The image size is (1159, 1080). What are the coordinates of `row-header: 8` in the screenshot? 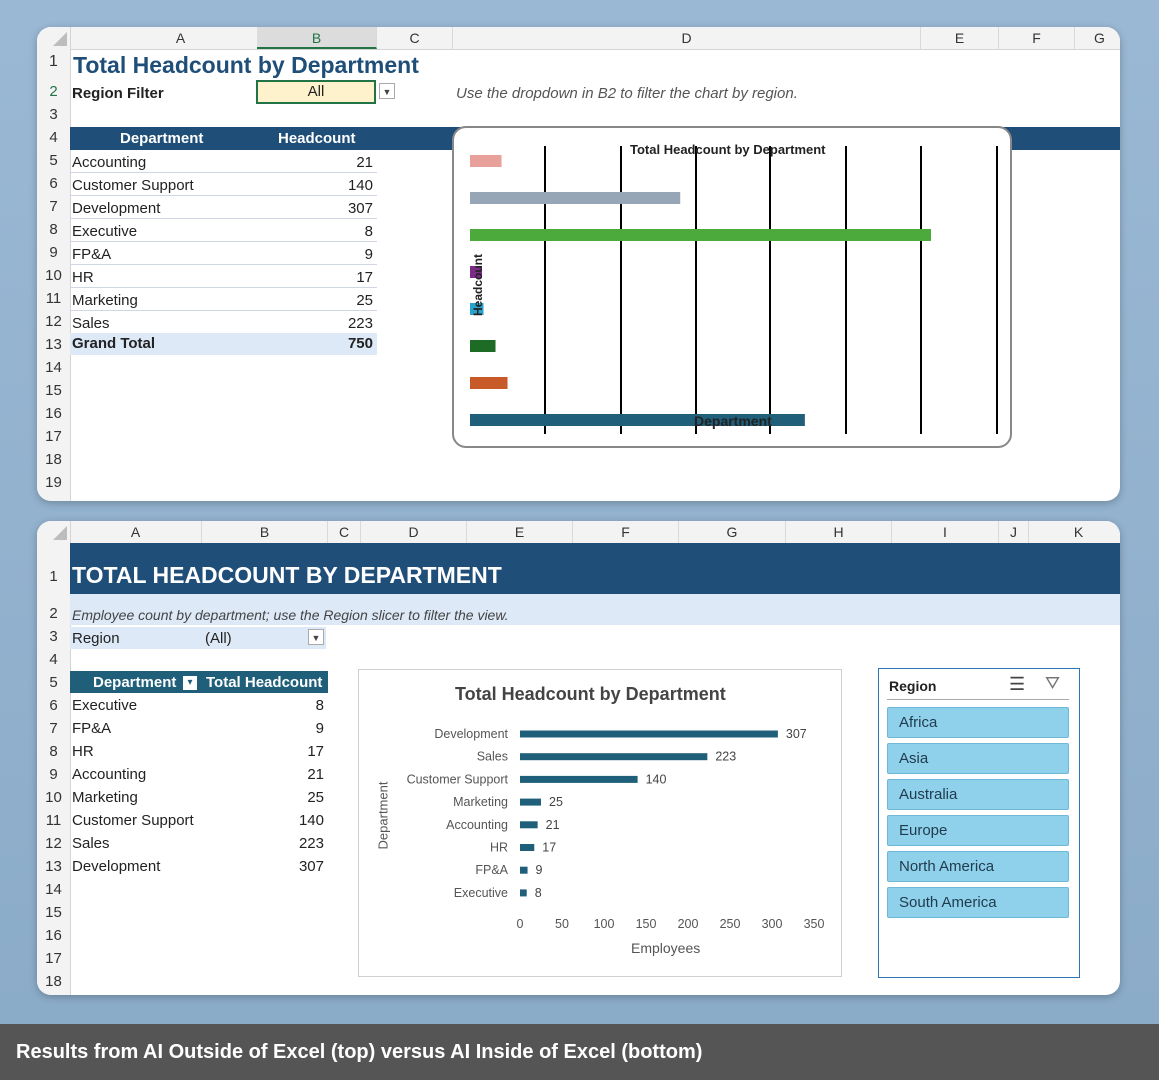 It's located at (53, 751).